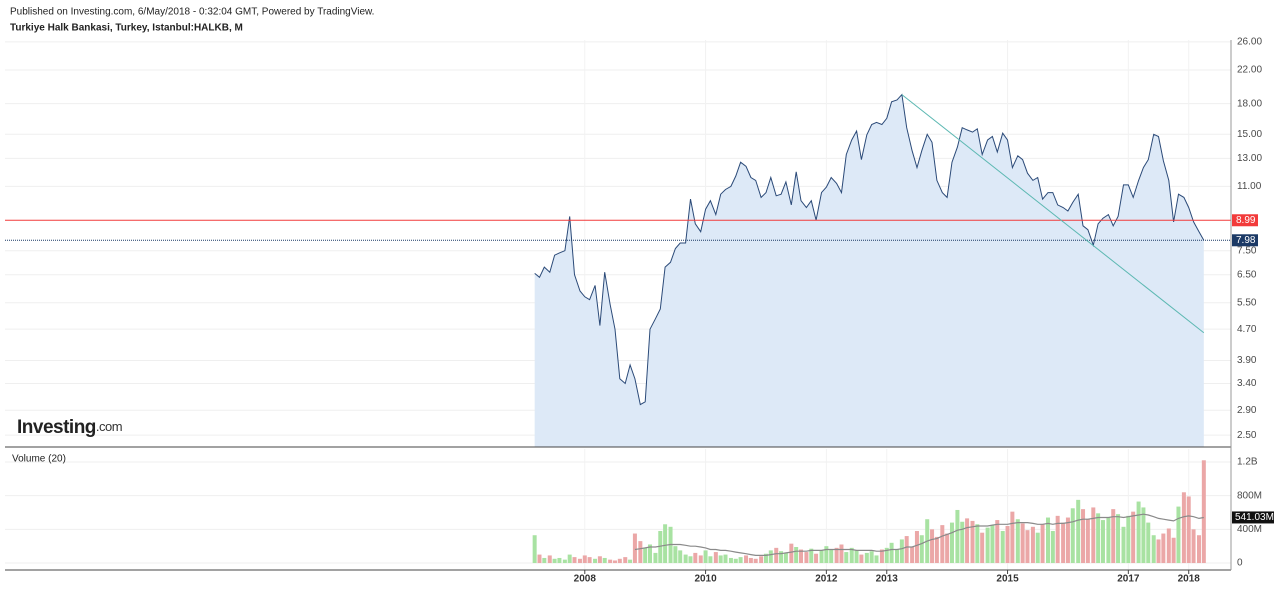 The width and height of the screenshot is (1280, 589). I want to click on logo-suffix: .com, so click(109, 426).